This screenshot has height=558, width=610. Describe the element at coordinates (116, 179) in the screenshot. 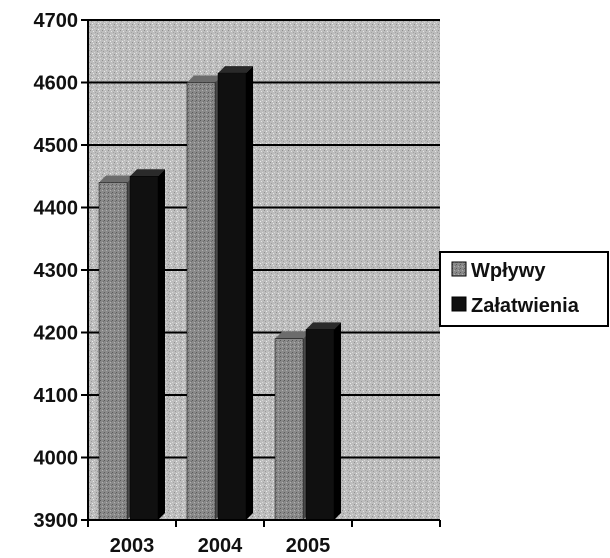

I see `bar-top-wplywy-2003` at that location.